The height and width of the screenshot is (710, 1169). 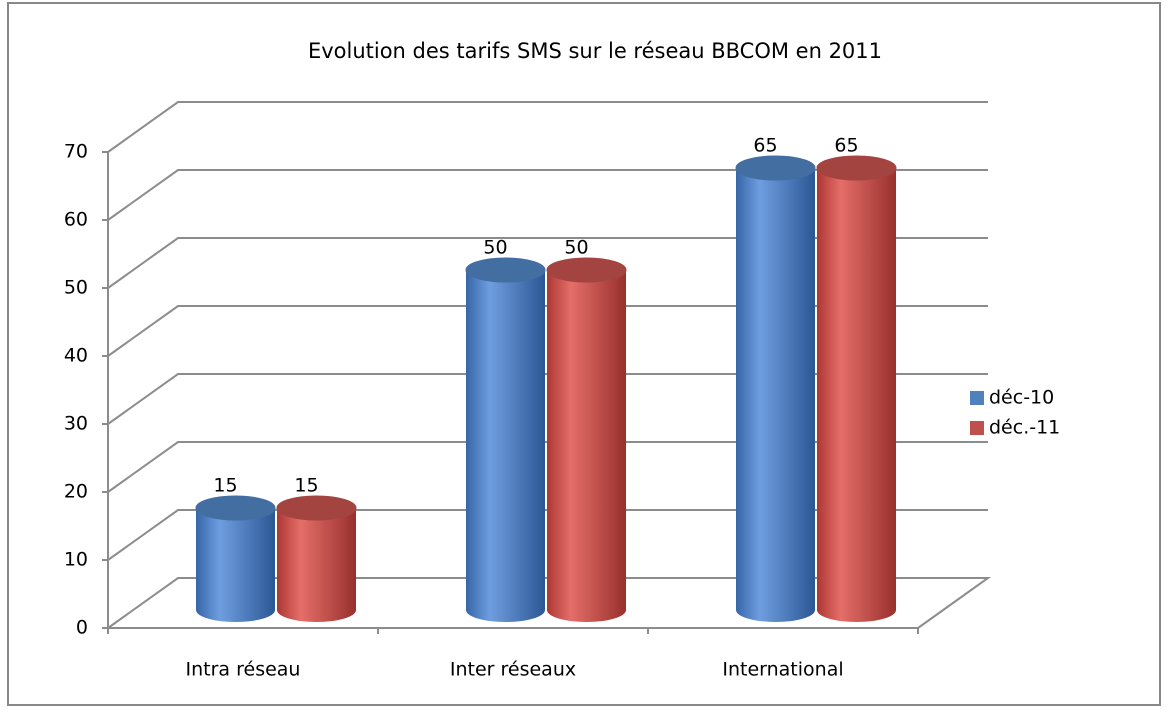 I want to click on y-tick-label: 10, so click(x=76, y=560).